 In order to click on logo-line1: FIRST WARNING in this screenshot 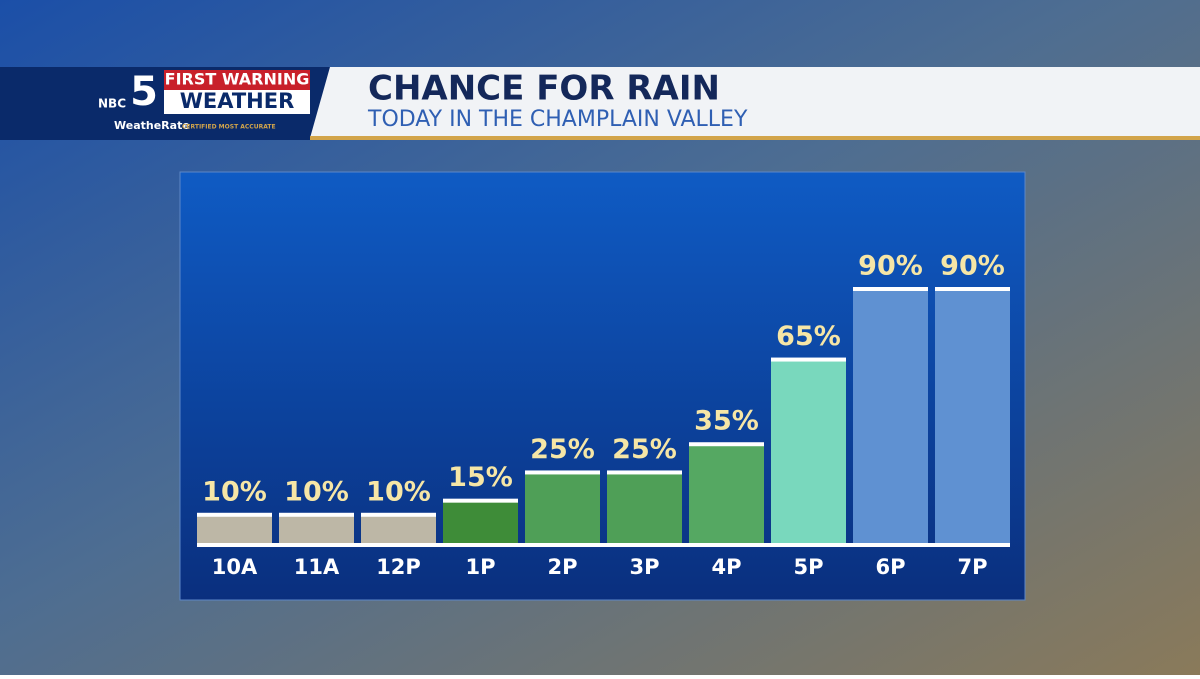, I will do `click(237, 79)`.